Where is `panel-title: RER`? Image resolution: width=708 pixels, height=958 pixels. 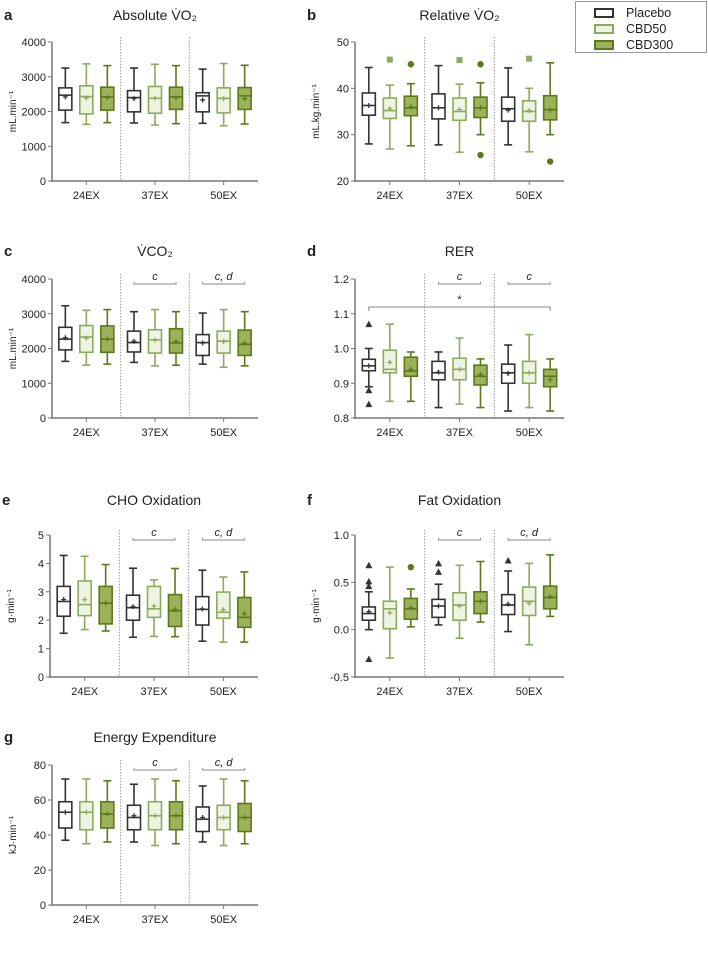 panel-title: RER is located at coordinates (460, 251).